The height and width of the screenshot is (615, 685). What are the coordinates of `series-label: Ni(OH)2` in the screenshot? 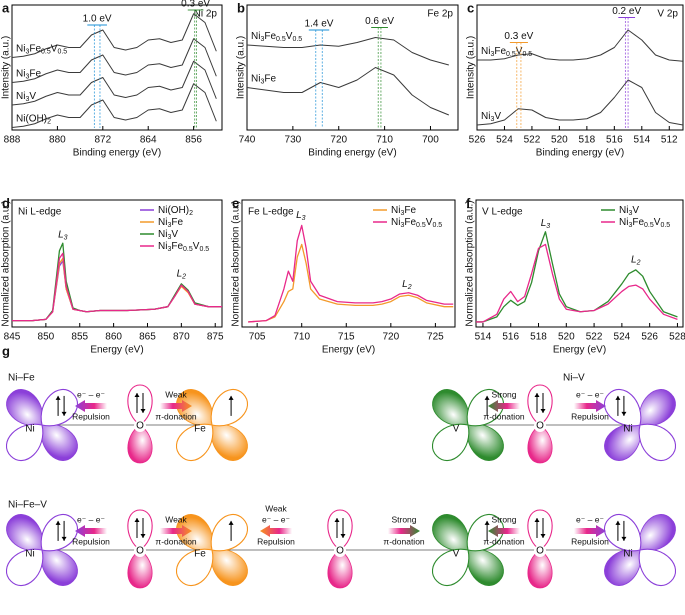 It's located at (33, 119).